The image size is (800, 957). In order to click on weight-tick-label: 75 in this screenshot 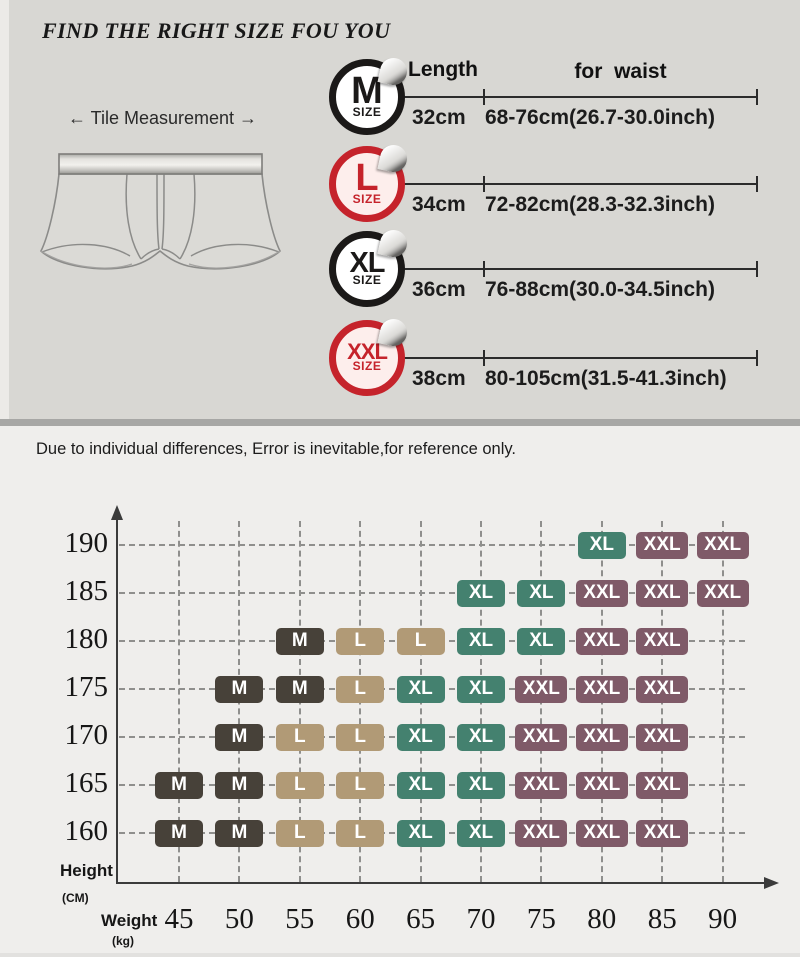, I will do `click(541, 919)`.